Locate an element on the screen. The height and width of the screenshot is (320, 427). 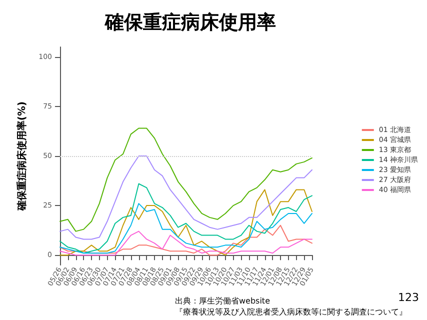
text: 『療養状況等及び入院患者受入病床数等に関する調査について』 is located at coordinates (291, 312).